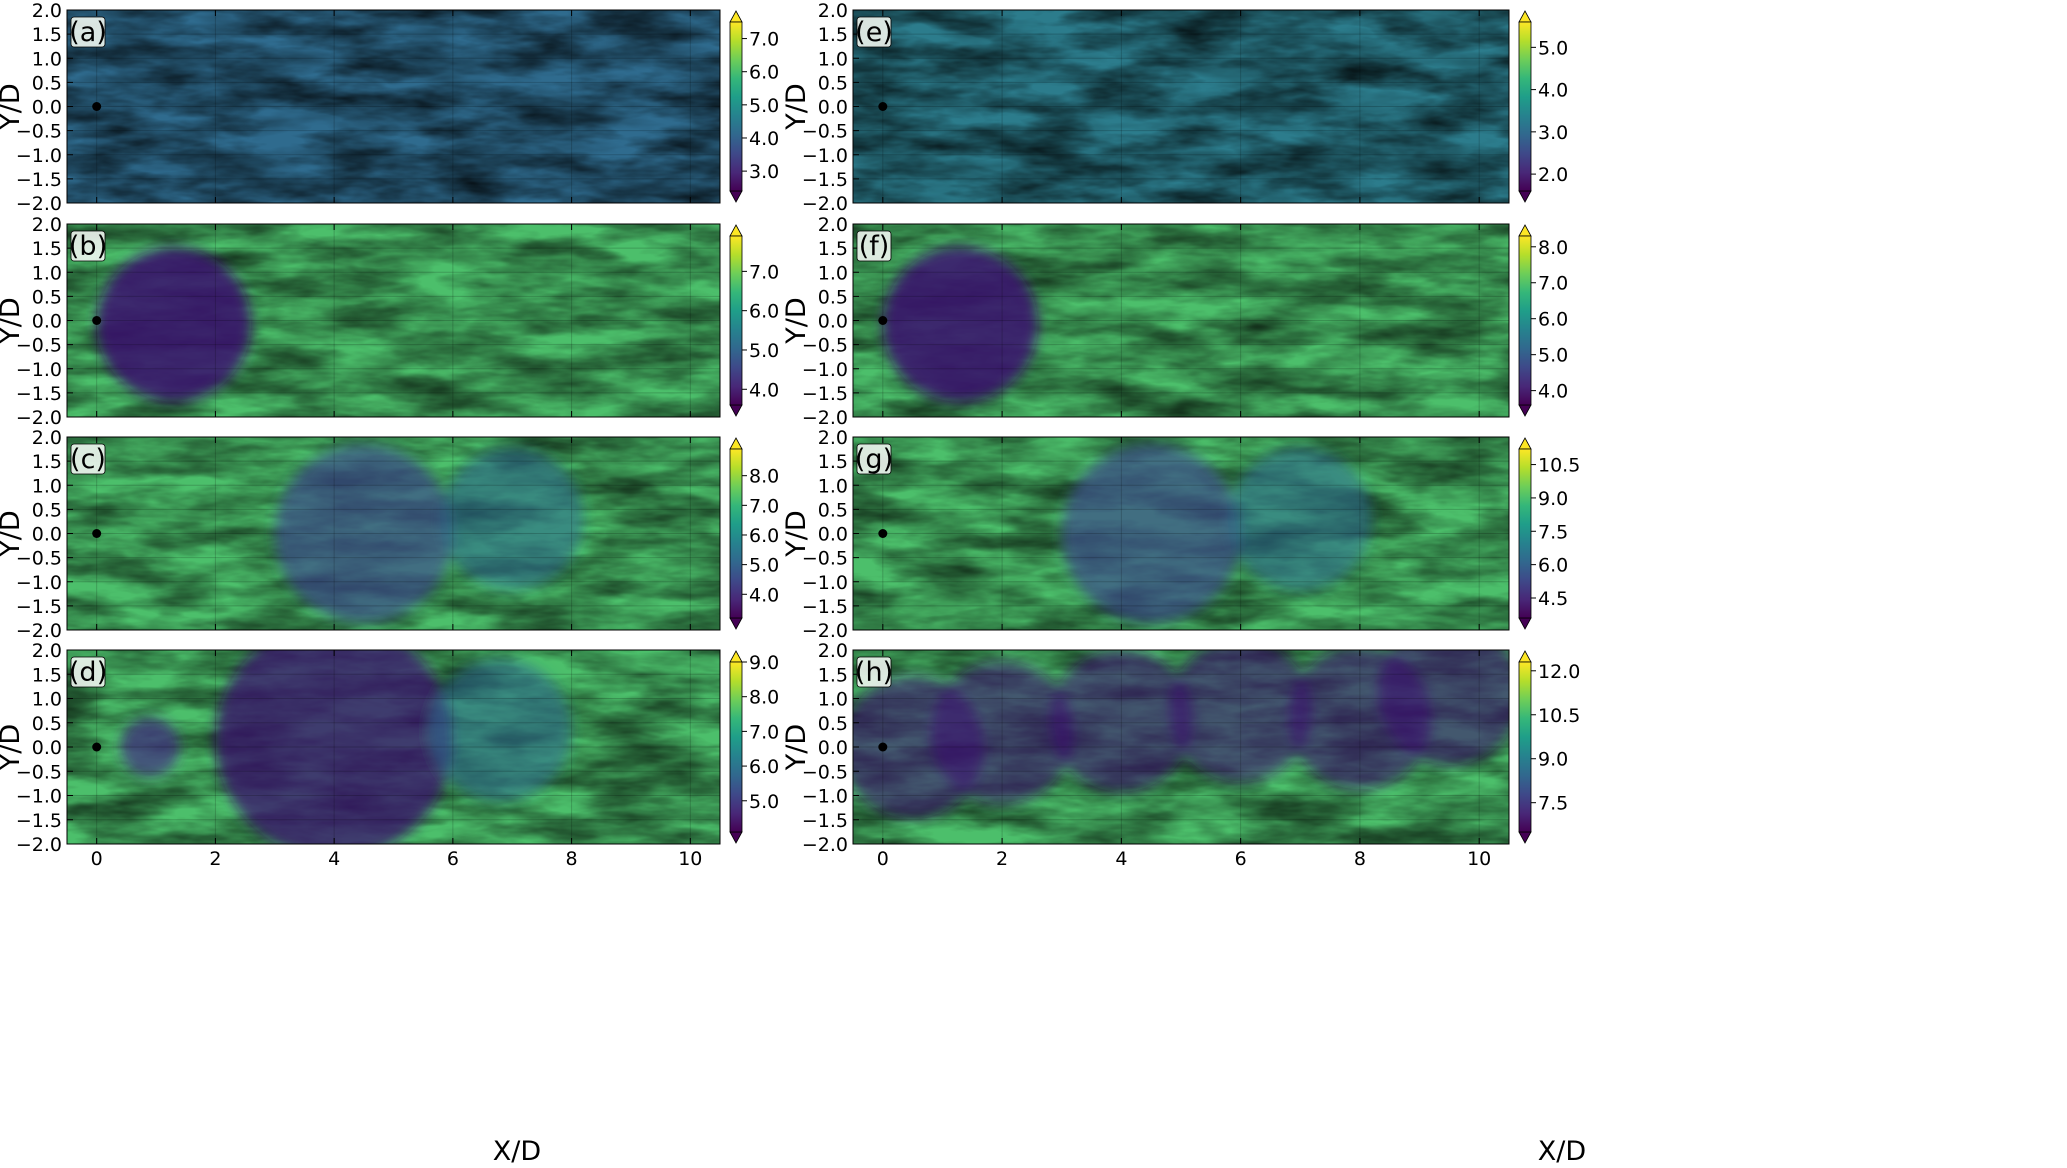  I want to click on colorbar: 4.5 6.0 7.5 9.0 10.5, so click(1549, 533).